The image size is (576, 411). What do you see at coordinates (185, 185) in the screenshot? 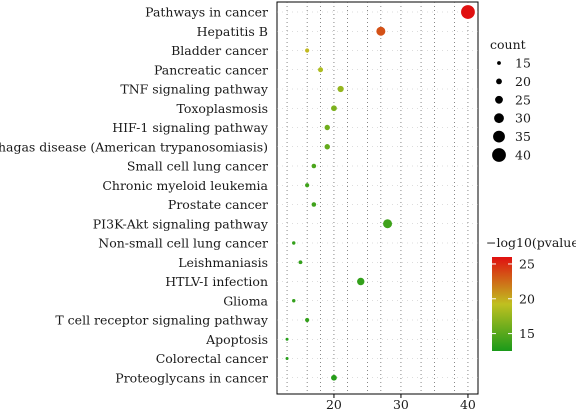
I see `category-label: Chronic myeloid leukemia` at bounding box center [185, 185].